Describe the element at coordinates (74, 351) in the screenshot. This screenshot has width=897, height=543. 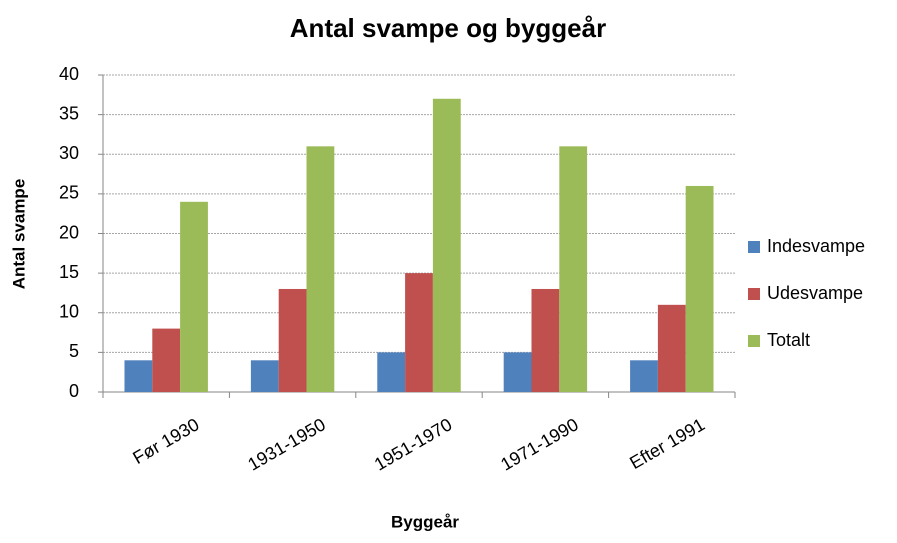
I see `y-tick-label: 5` at that location.